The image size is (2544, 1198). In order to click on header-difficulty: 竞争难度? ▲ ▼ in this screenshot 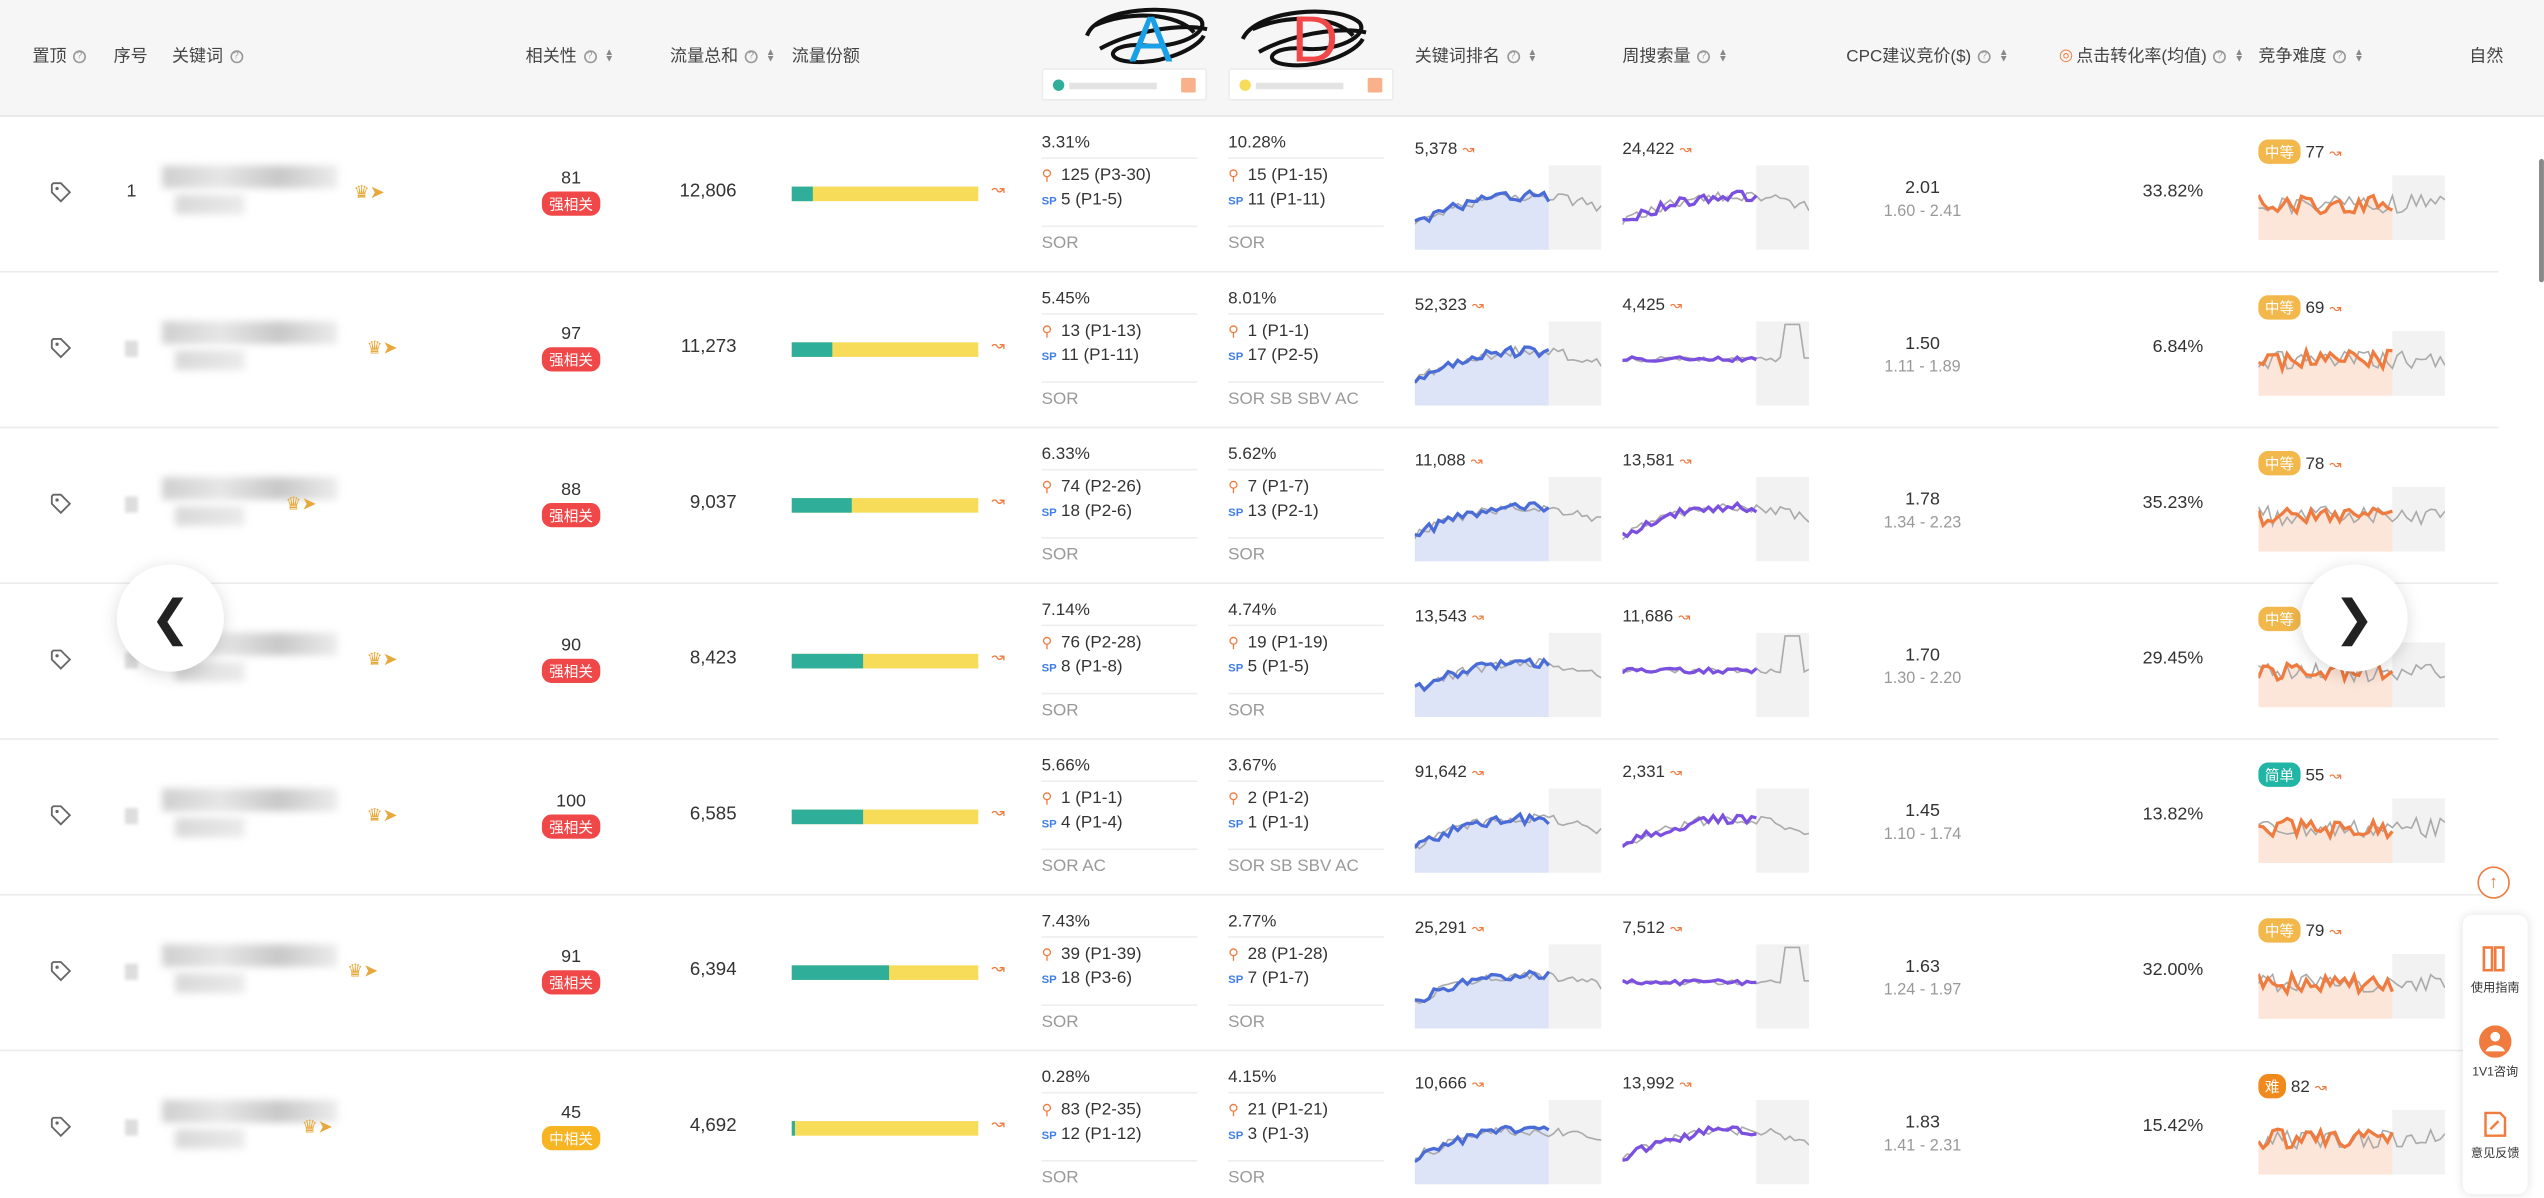, I will do `click(2310, 56)`.